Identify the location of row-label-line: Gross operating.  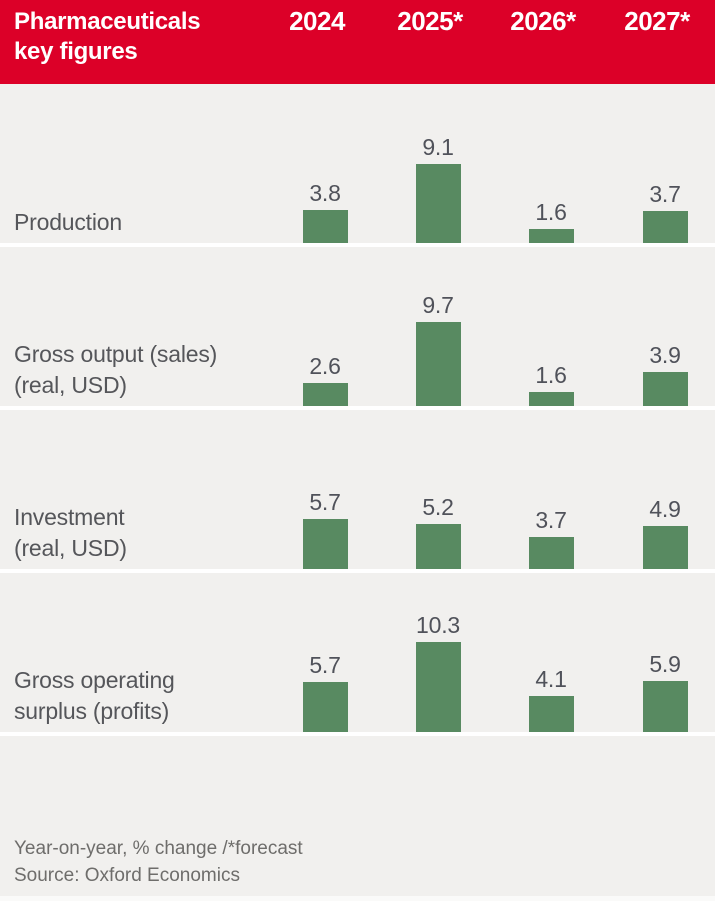
(94, 680).